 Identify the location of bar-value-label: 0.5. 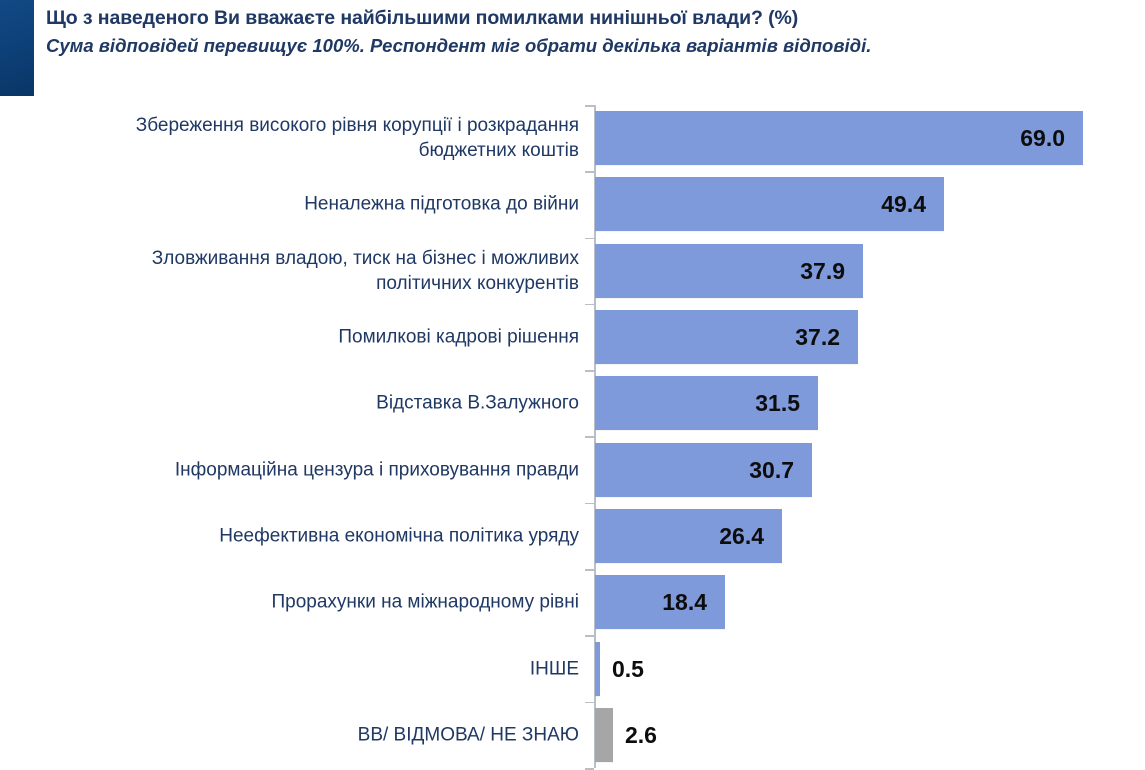
(628, 668).